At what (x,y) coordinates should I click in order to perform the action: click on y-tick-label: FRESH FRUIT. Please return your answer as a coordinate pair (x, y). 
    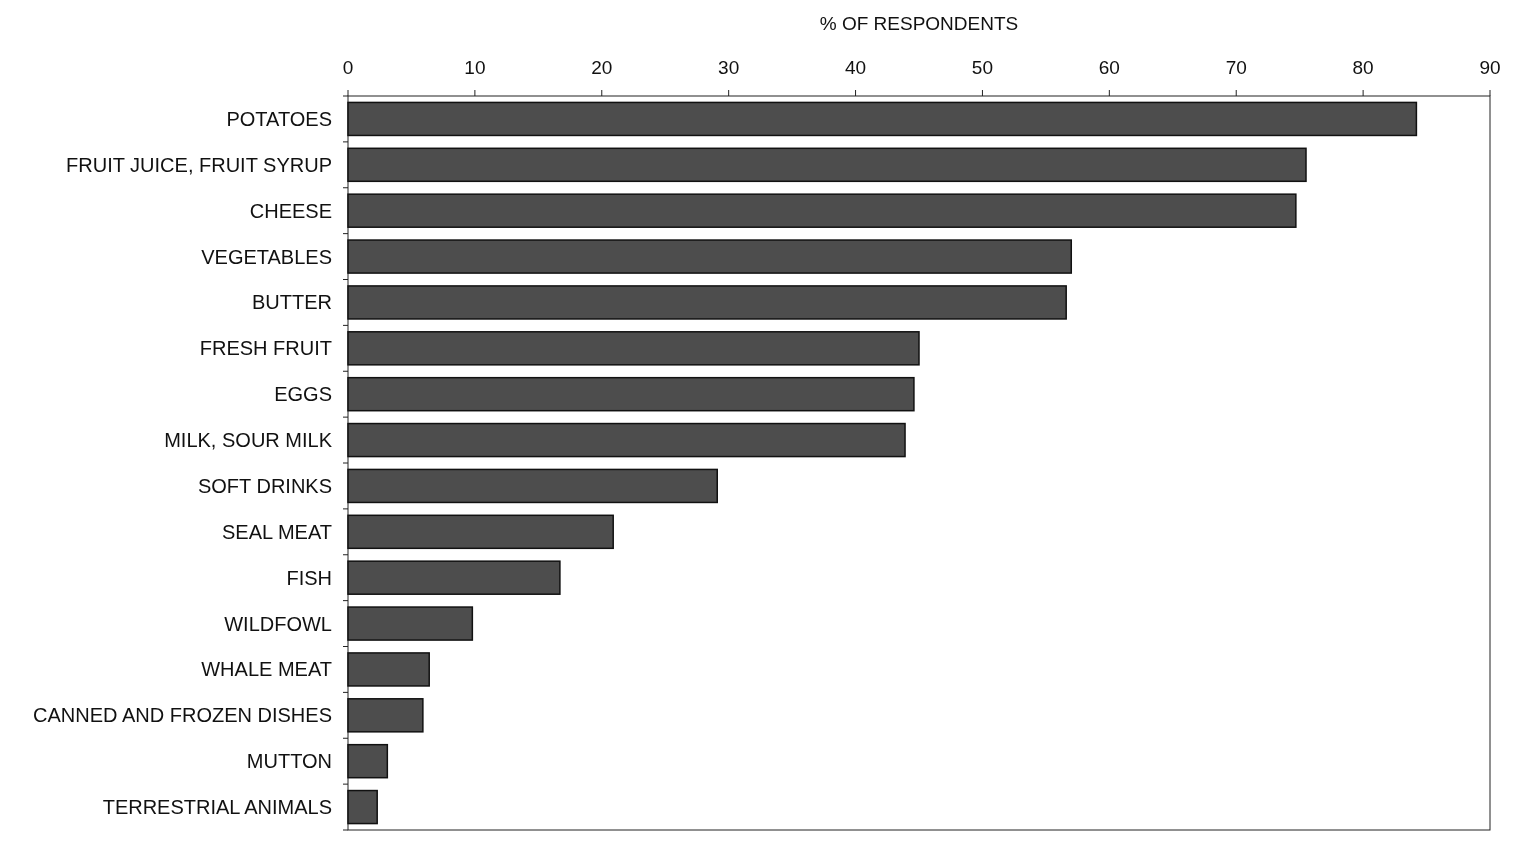
    Looking at the image, I should click on (265, 348).